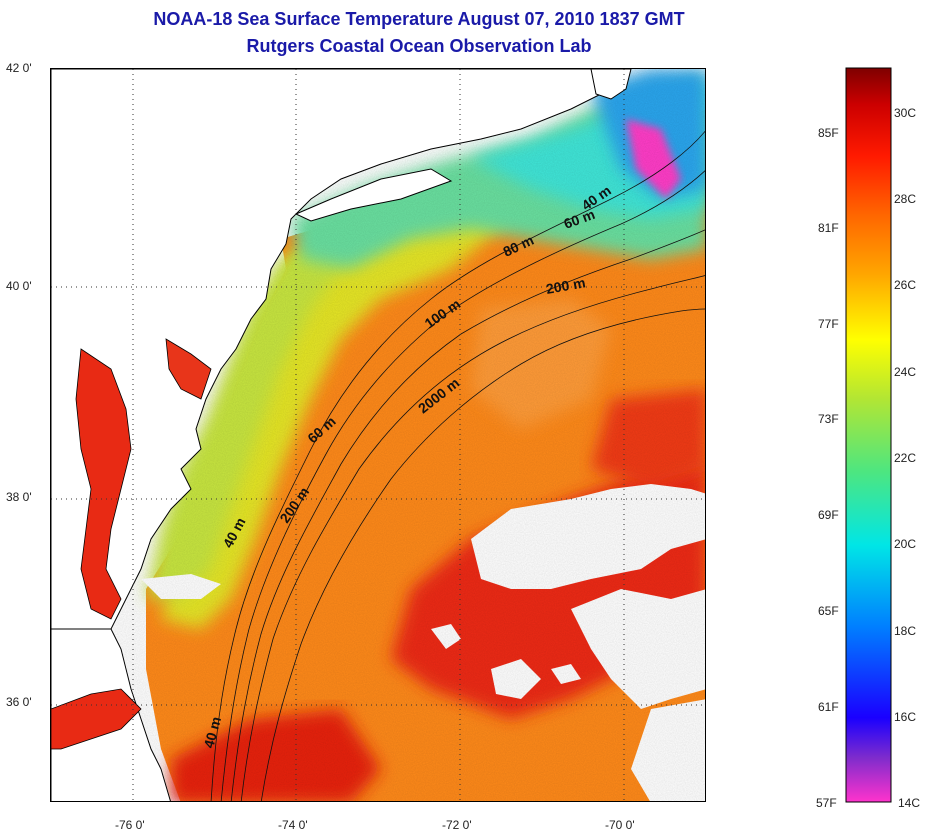 This screenshot has height=832, width=928. What do you see at coordinates (212, 732) in the screenshot?
I see `contour-label-40m-s: 40 m` at bounding box center [212, 732].